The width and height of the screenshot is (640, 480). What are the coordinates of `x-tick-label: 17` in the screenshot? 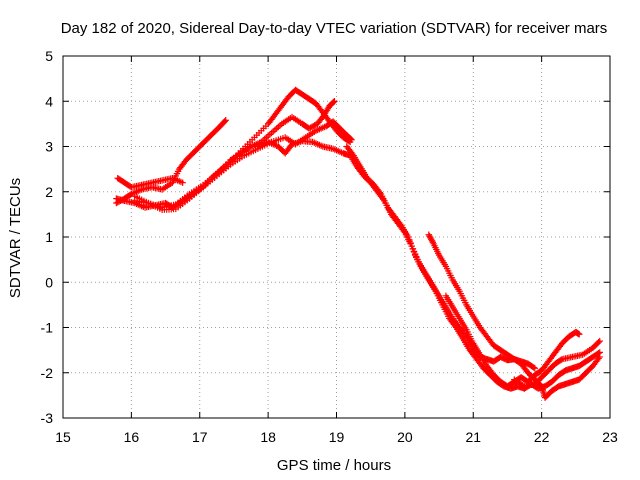 It's located at (200, 437).